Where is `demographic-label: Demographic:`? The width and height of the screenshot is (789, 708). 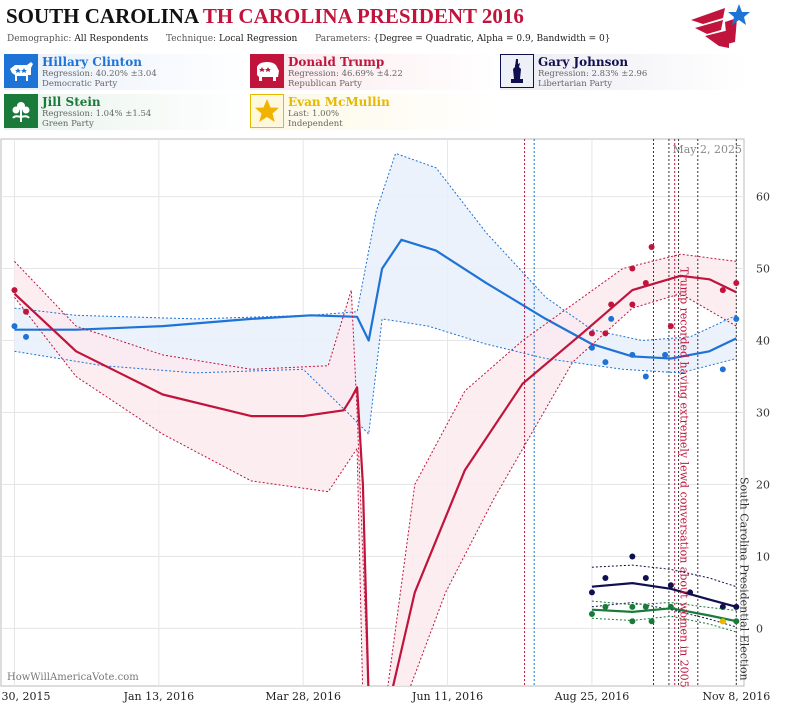 demographic-label: Demographic: is located at coordinates (39, 39).